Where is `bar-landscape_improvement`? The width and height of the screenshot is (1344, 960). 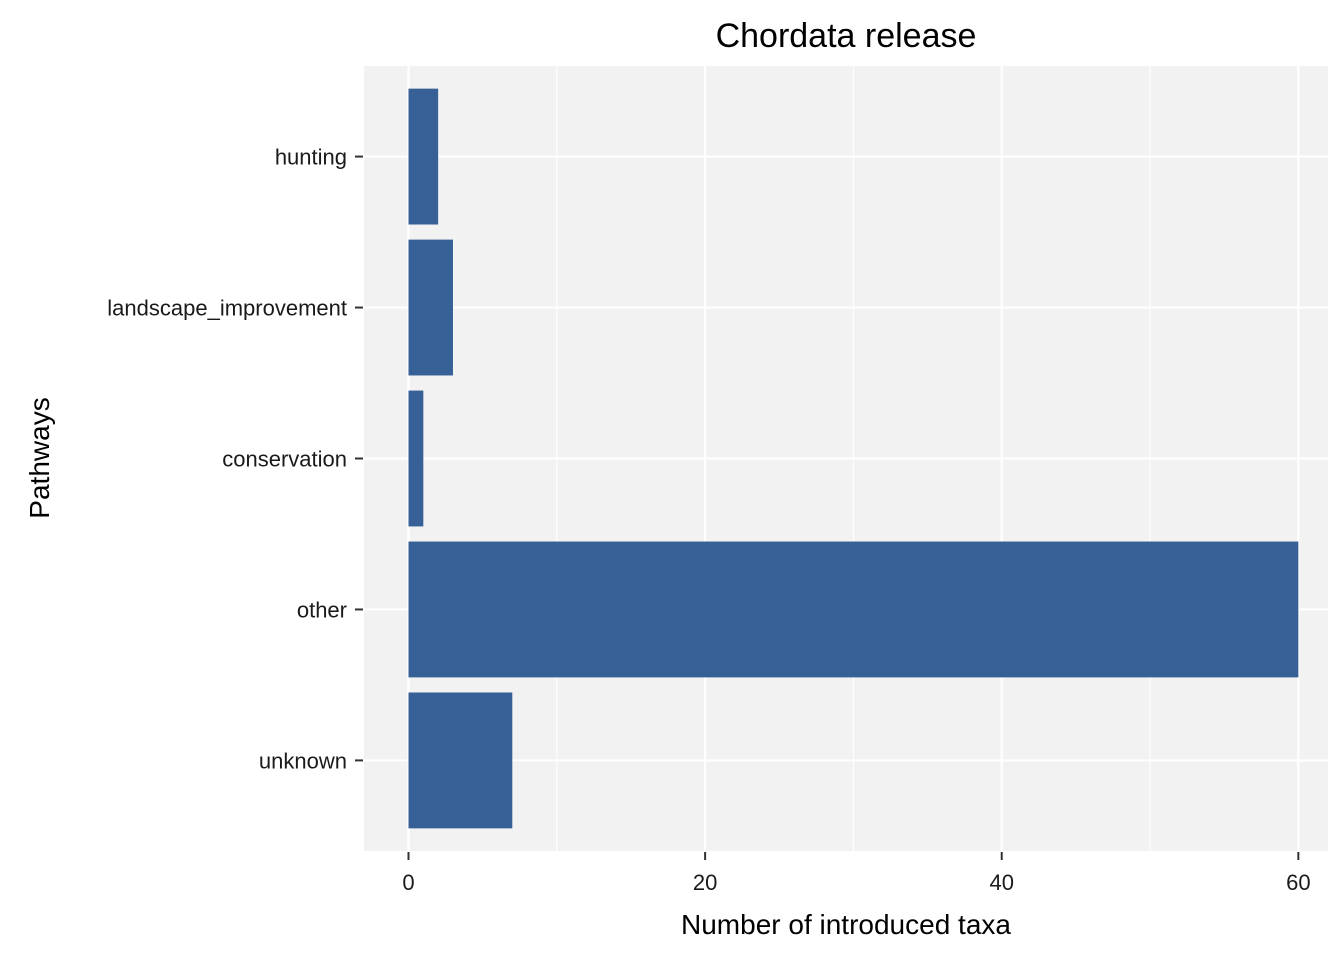 bar-landscape_improvement is located at coordinates (430, 307).